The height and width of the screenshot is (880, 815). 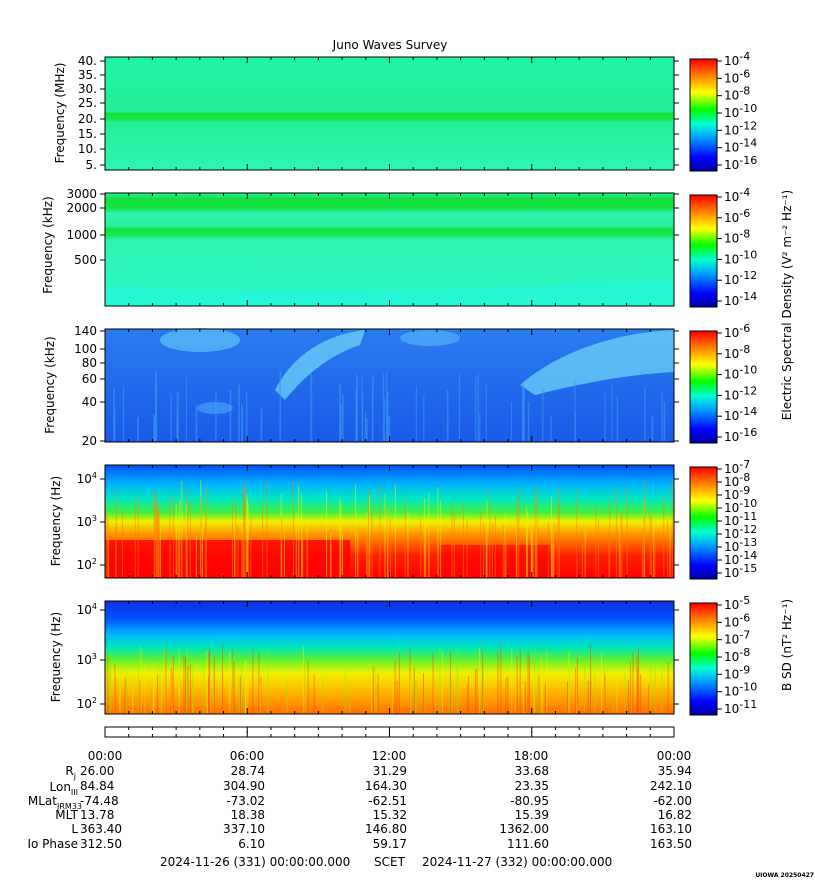 I want to click on label-l: L, so click(x=74, y=829).